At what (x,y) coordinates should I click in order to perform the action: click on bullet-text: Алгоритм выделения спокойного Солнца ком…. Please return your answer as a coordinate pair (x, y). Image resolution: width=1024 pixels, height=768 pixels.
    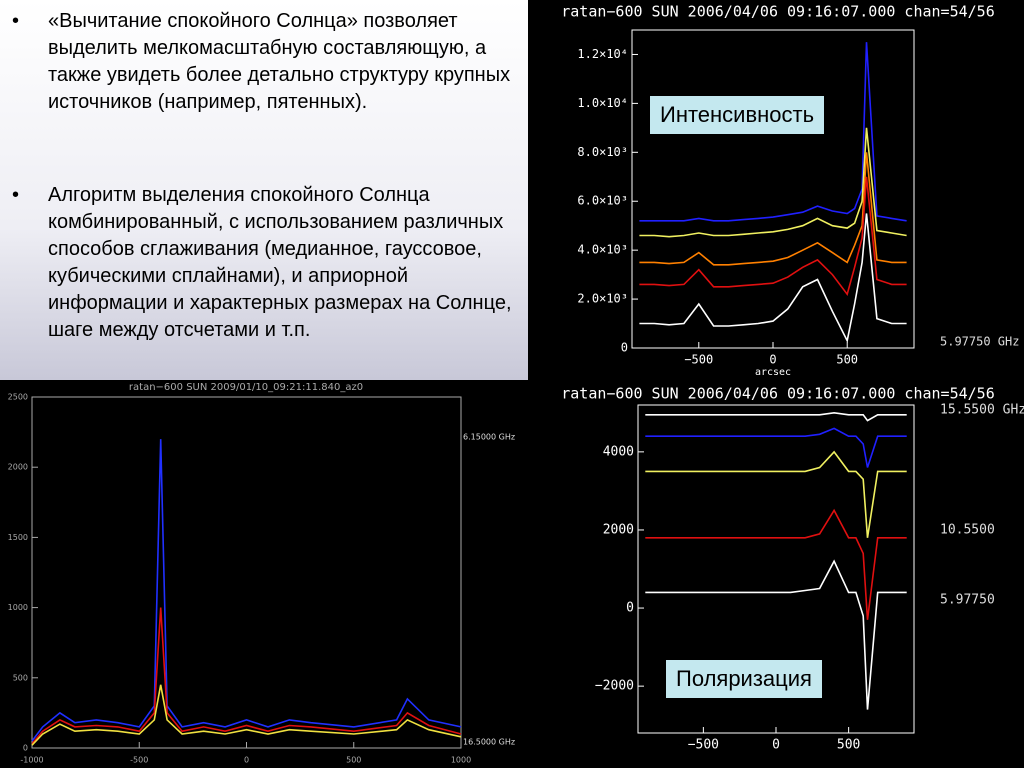
    Looking at the image, I should click on (280, 262).